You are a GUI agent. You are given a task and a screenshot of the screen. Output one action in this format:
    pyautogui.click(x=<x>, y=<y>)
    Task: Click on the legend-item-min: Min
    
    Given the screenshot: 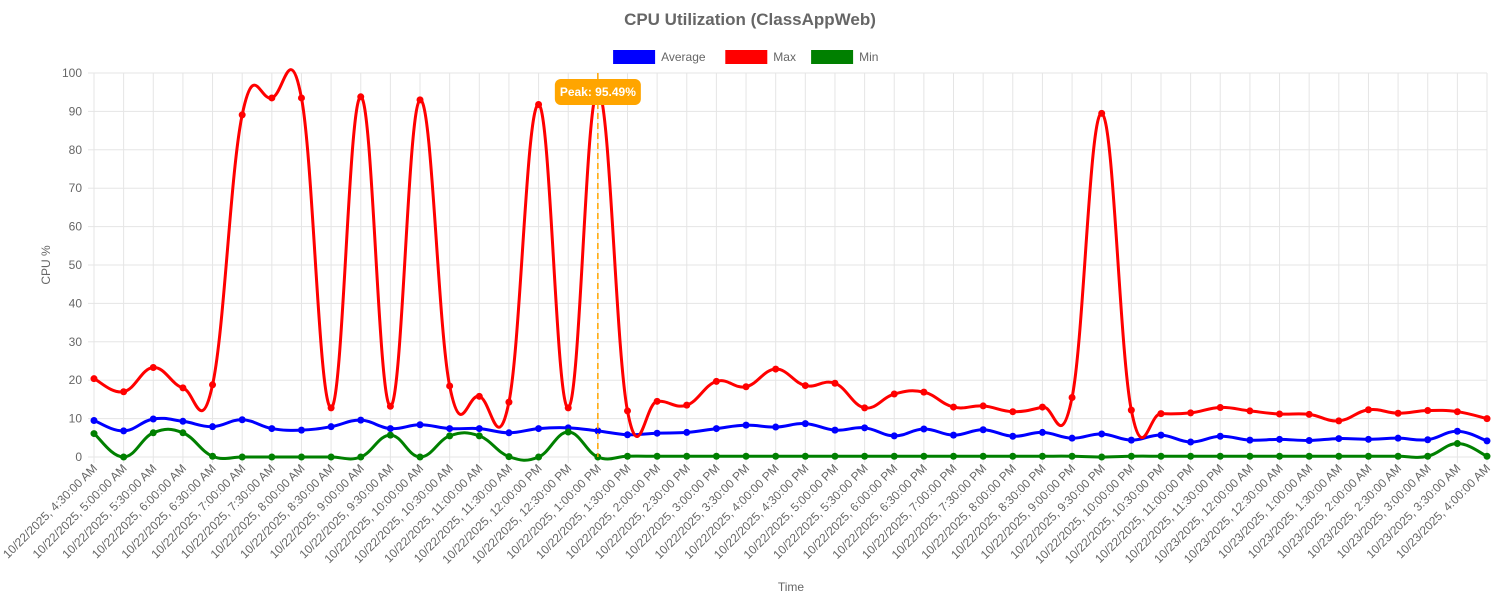 What is the action you would take?
    pyautogui.click(x=844, y=57)
    